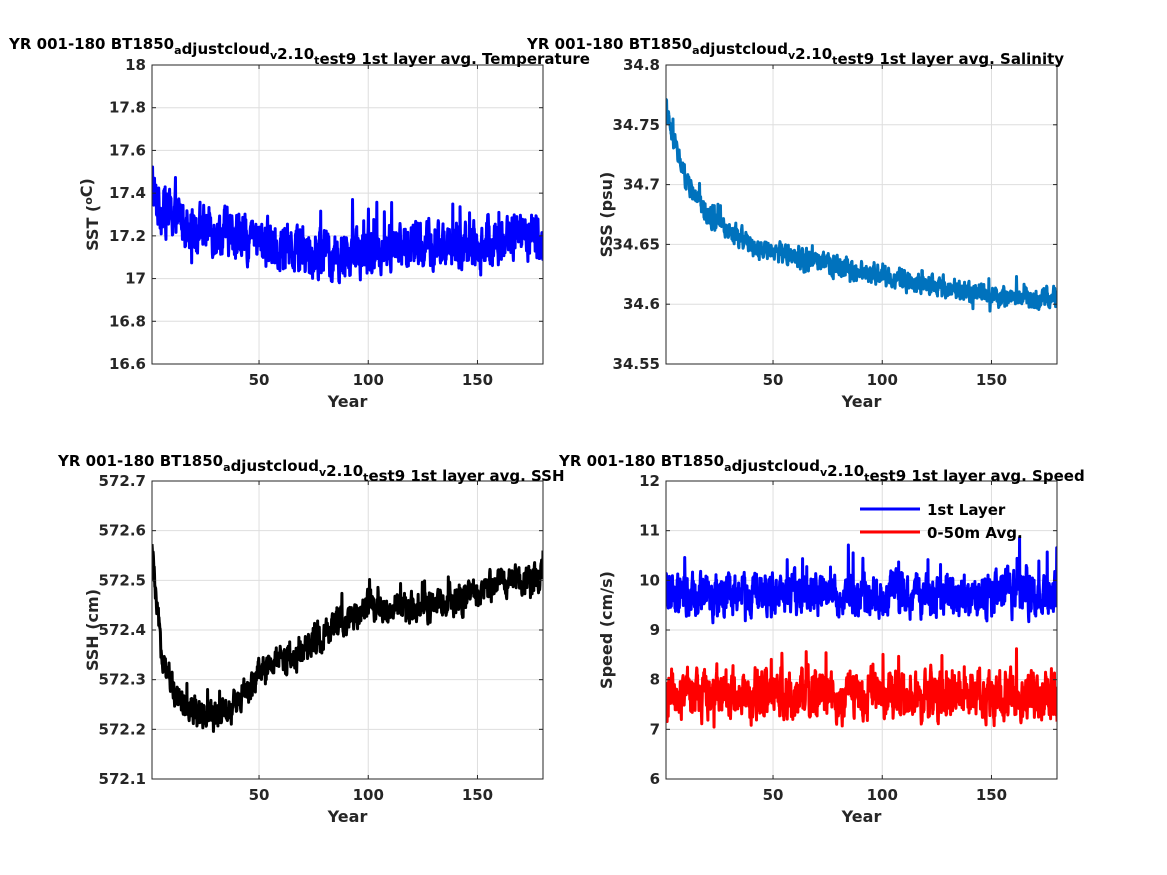 The width and height of the screenshot is (1167, 875). What do you see at coordinates (649, 531) in the screenshot?
I see `y-tick-label: 11` at bounding box center [649, 531].